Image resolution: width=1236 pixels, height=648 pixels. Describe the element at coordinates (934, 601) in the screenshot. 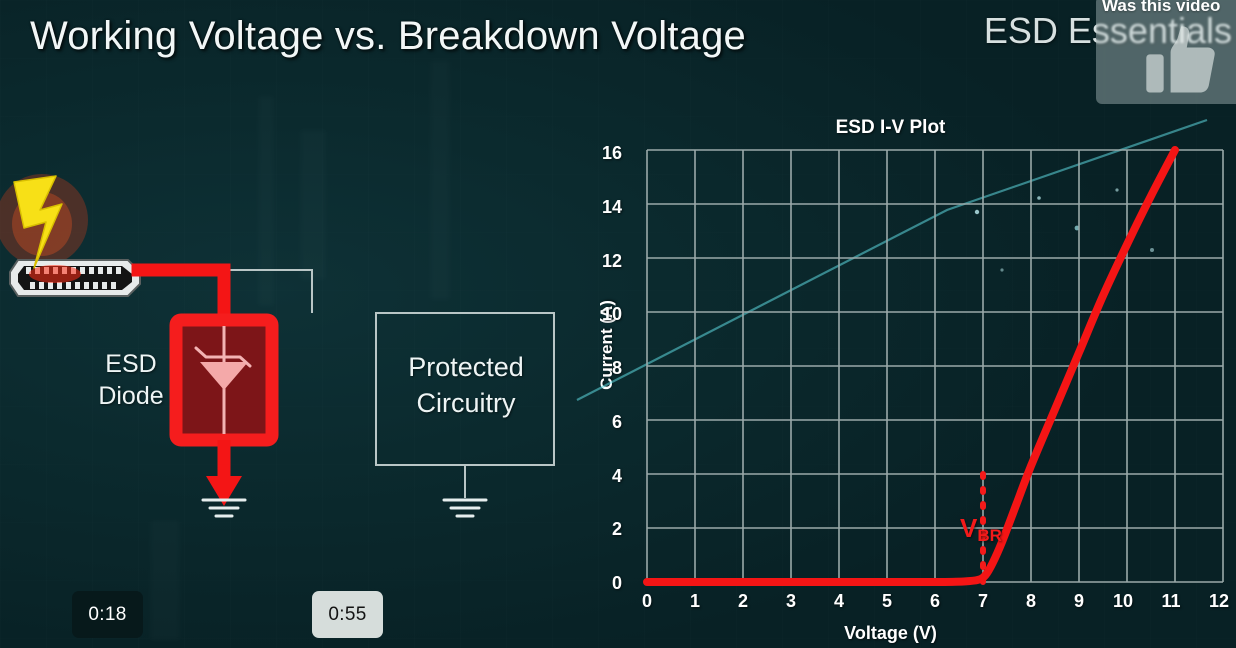

I see `x-tick-label: 6` at that location.